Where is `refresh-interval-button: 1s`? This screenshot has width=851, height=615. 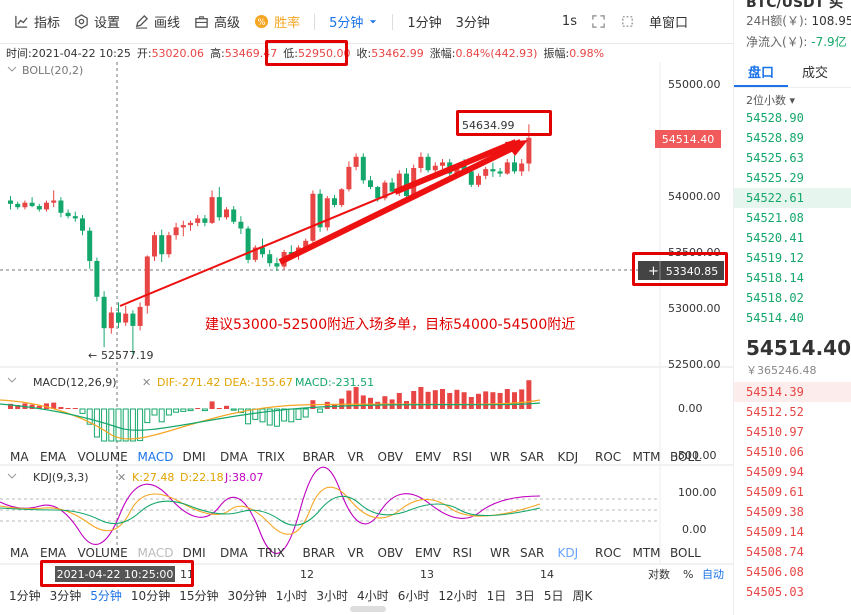
refresh-interval-button: 1s is located at coordinates (569, 21).